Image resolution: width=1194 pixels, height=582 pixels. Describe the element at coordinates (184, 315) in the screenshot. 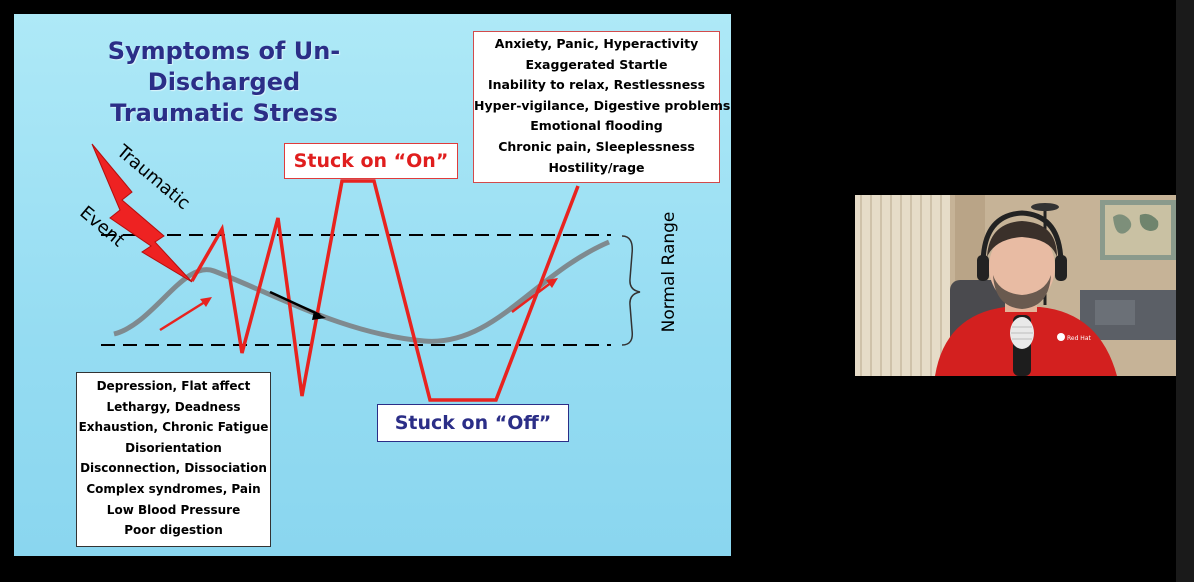

I see `rising-arrow` at that location.